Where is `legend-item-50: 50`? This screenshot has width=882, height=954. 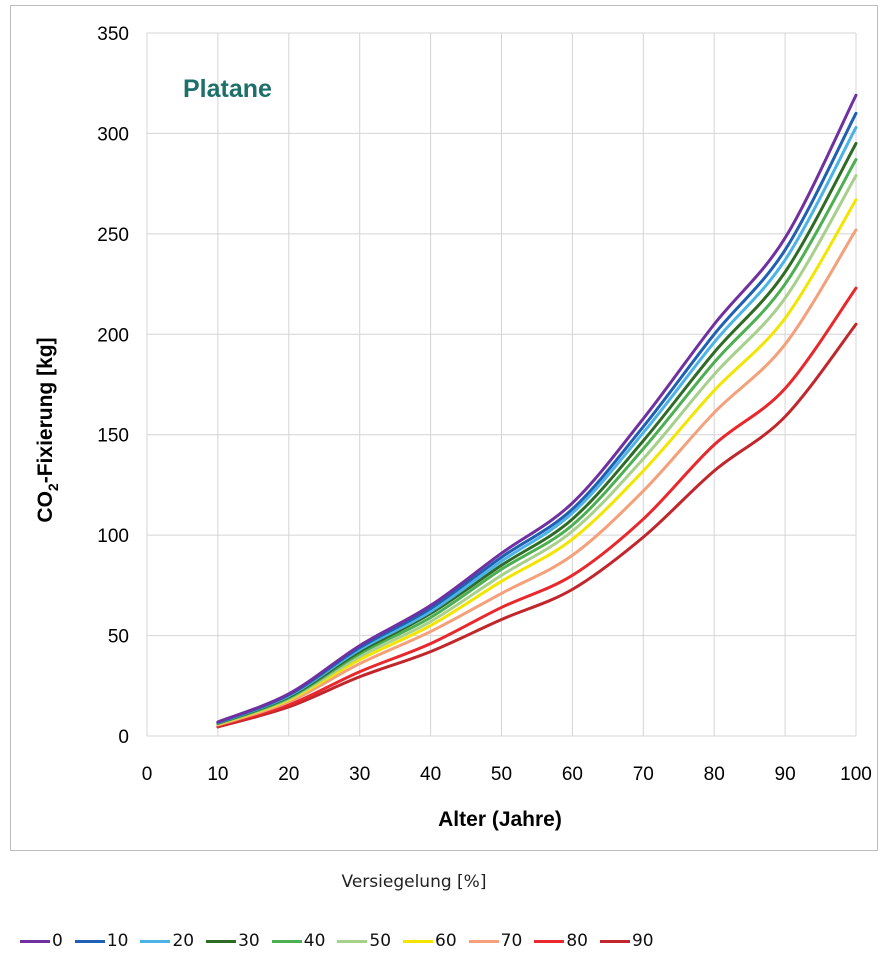
legend-item-50: 50 is located at coordinates (370, 941).